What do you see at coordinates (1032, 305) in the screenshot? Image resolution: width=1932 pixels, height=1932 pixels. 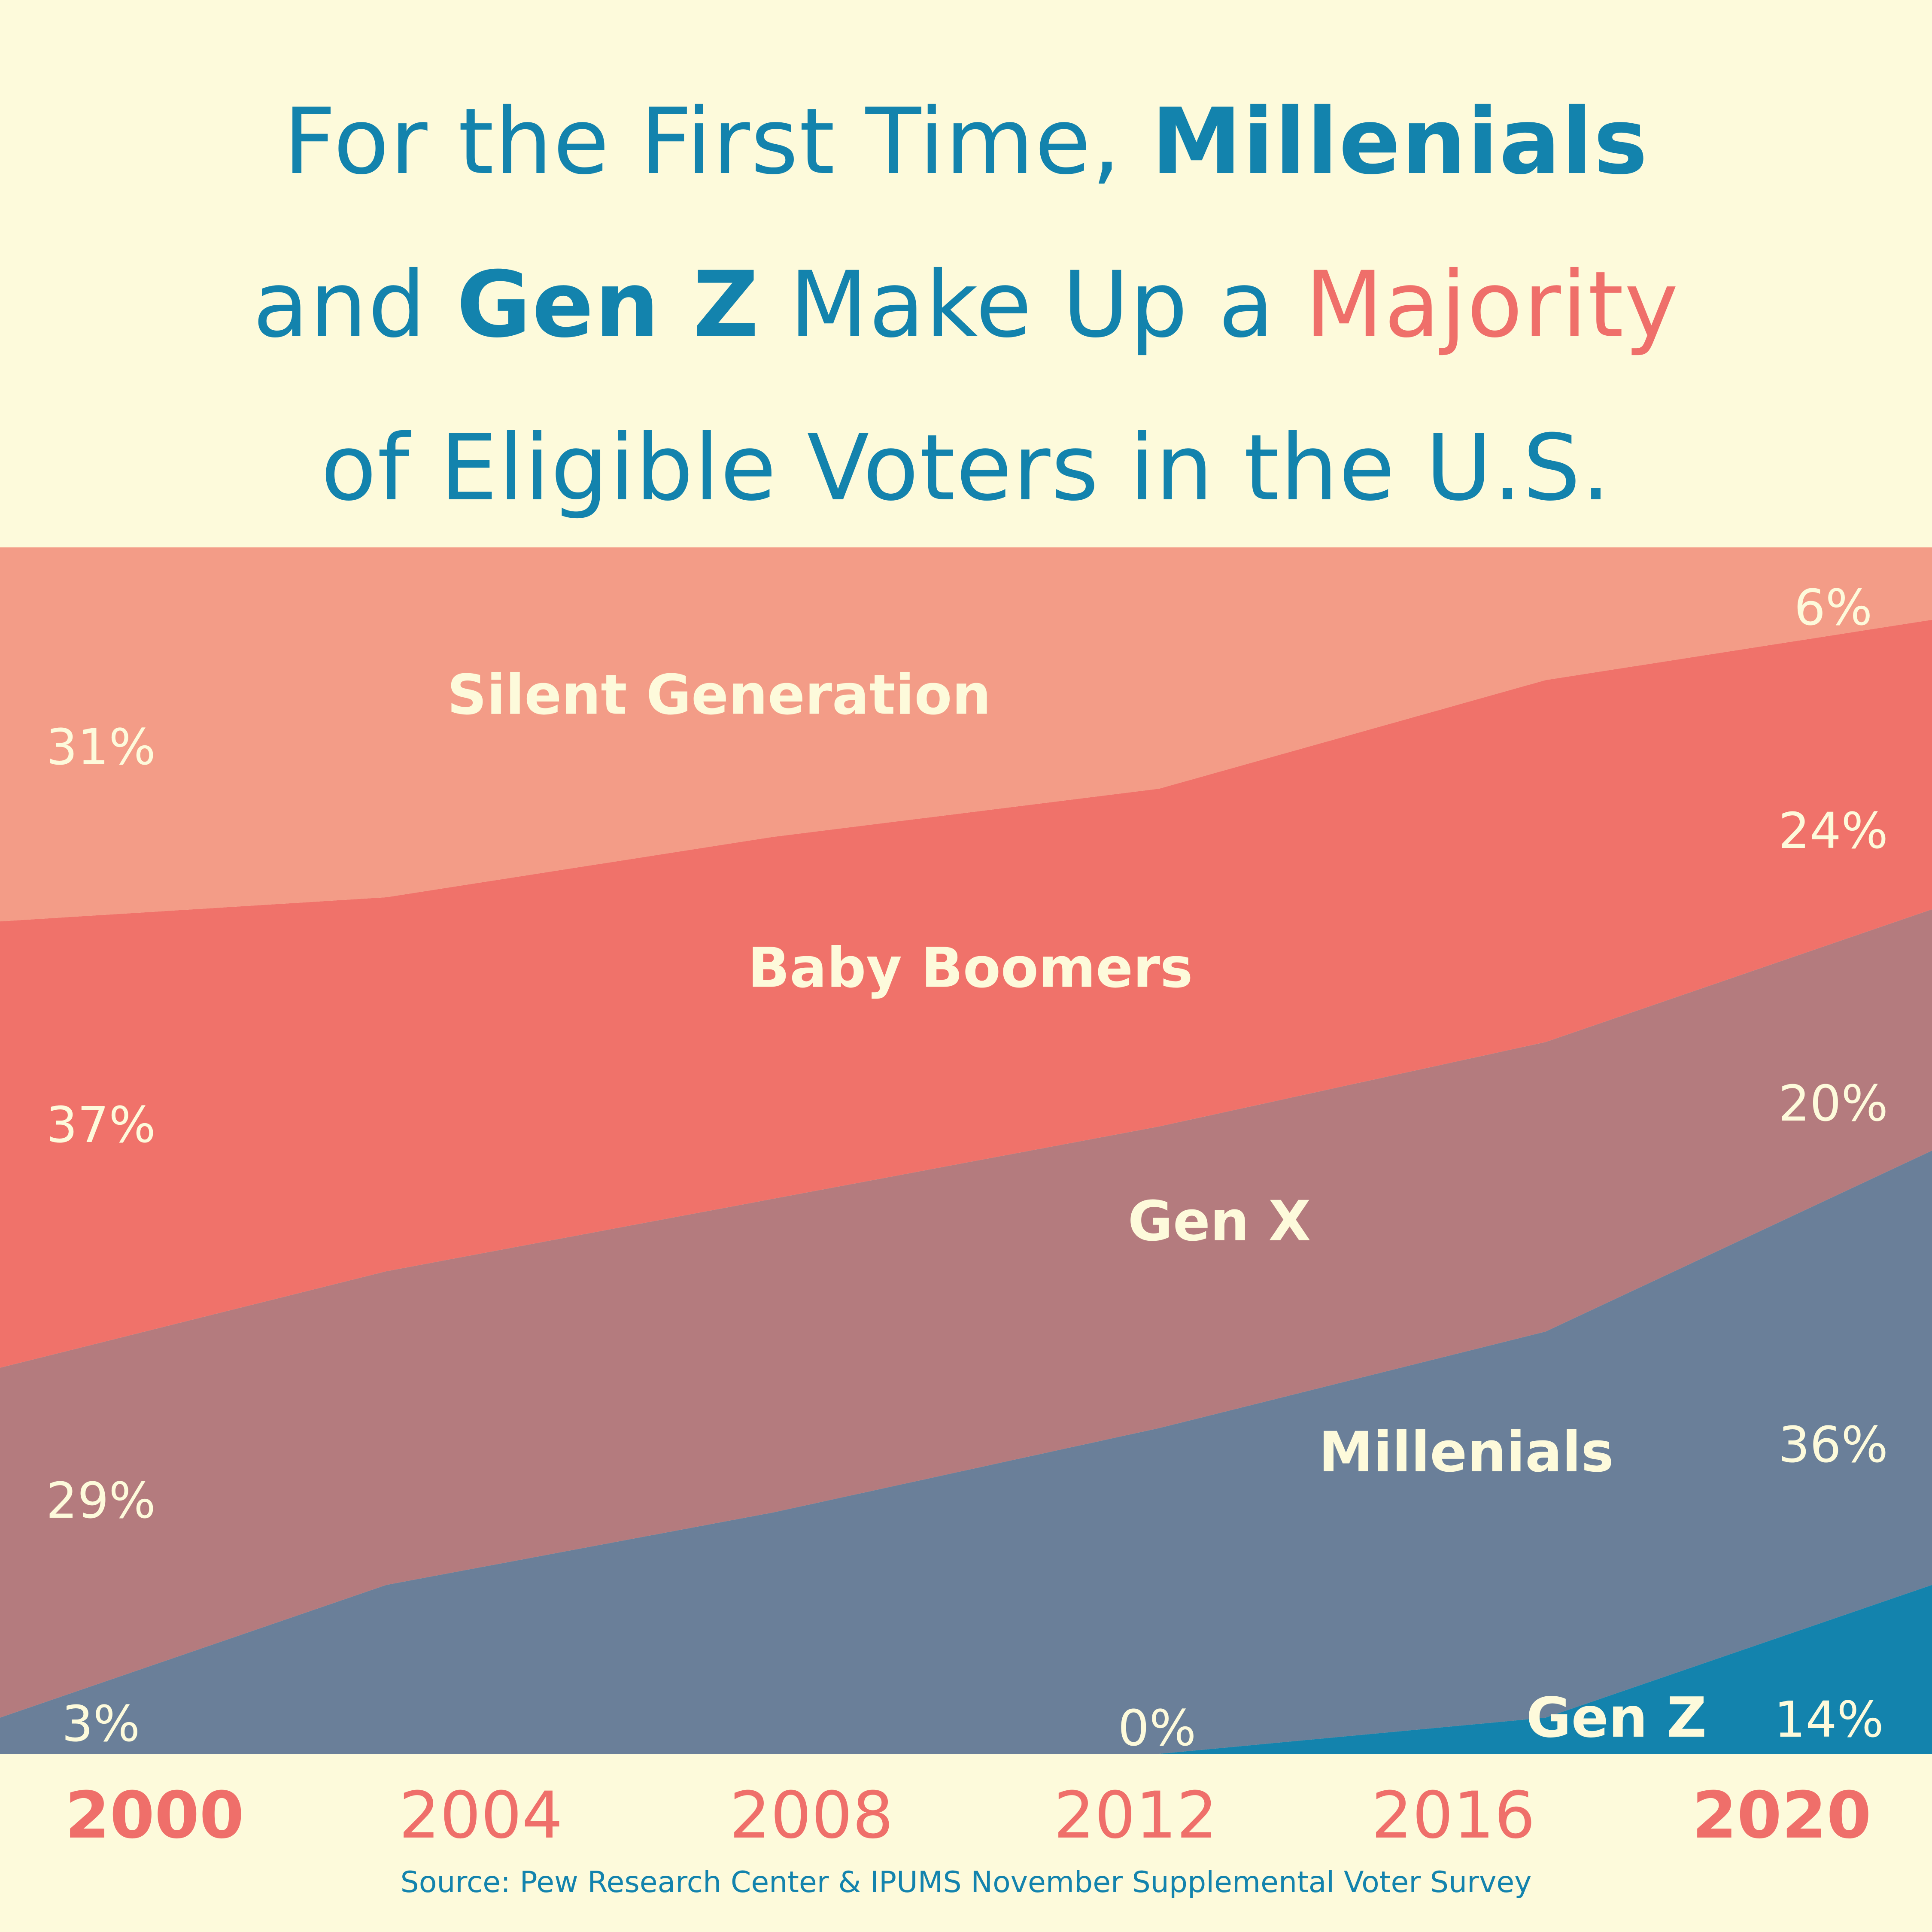 I see `title-text: Make Up a` at bounding box center [1032, 305].